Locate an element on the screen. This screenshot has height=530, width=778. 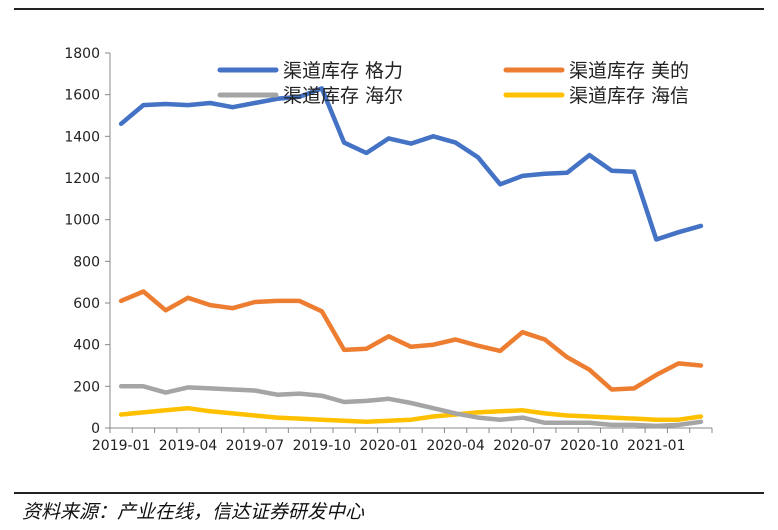
bottom-rule is located at coordinates (389, 493).